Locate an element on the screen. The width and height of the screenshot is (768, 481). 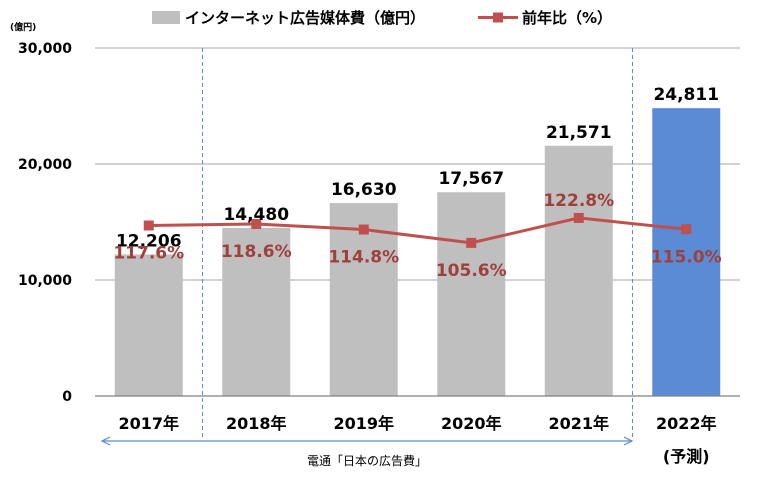
x-category-label: 2017年 is located at coordinates (148, 423).